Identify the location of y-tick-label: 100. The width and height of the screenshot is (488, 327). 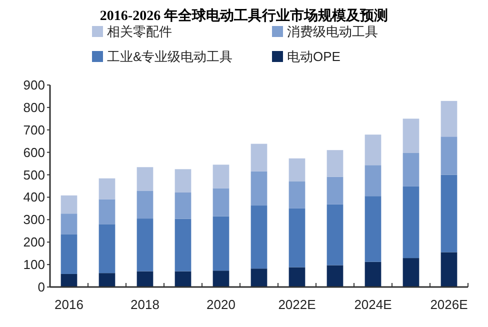
(34, 264).